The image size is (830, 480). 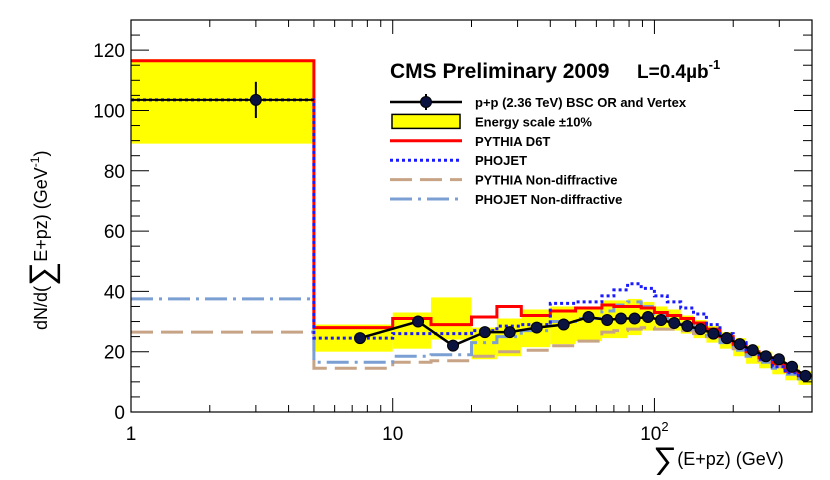 What do you see at coordinates (673, 72) in the screenshot?
I see `lumi-text: L=0.4µb` at bounding box center [673, 72].